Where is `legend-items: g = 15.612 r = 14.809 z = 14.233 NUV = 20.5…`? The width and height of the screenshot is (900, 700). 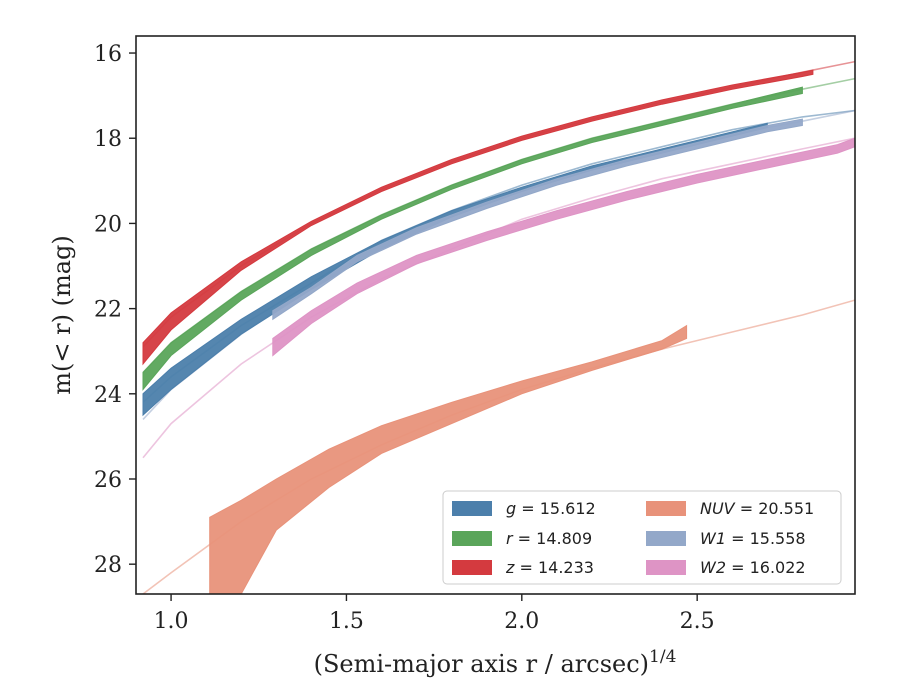 legend-items: g = 15.612 r = 14.809 z = 14.233 NUV = 20.5… is located at coordinates (633, 538).